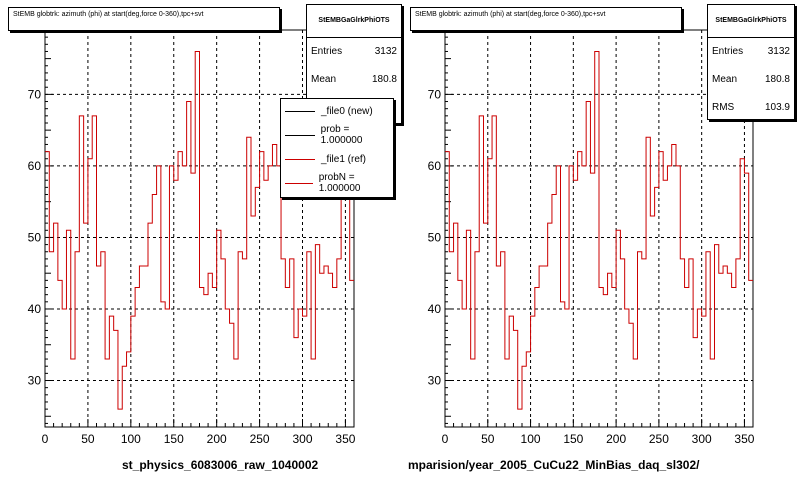  What do you see at coordinates (220, 465) in the screenshot?
I see `left-bottom-label: st_physics_6083006_raw_1040002` at bounding box center [220, 465].